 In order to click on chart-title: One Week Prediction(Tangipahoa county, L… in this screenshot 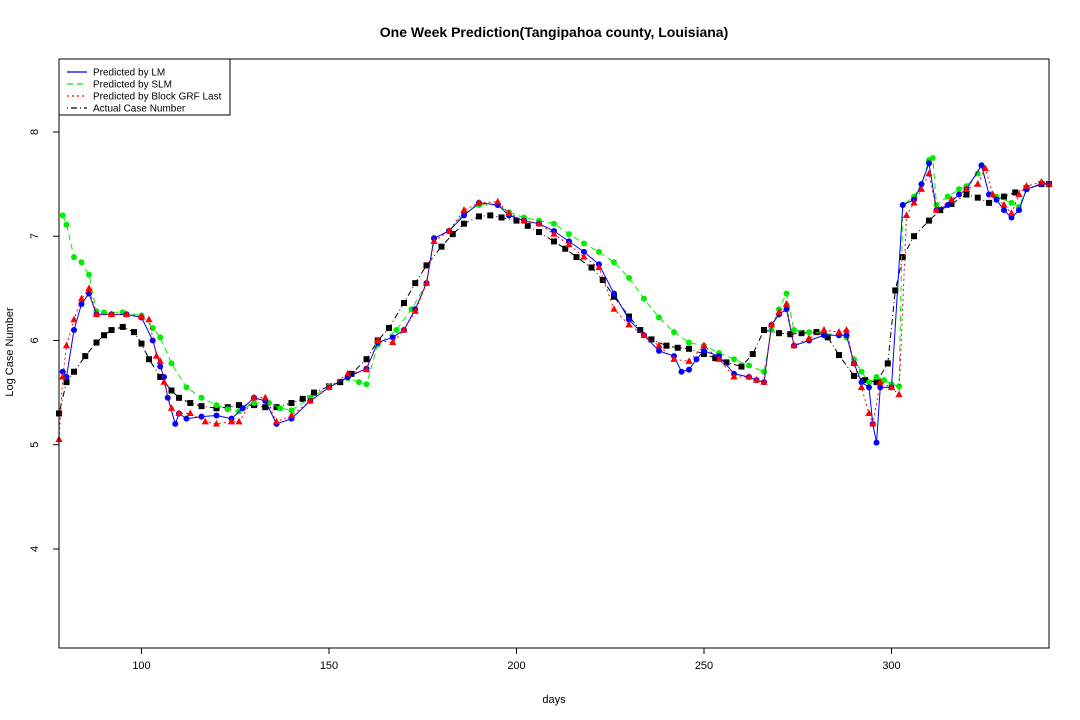, I will do `click(554, 32)`.